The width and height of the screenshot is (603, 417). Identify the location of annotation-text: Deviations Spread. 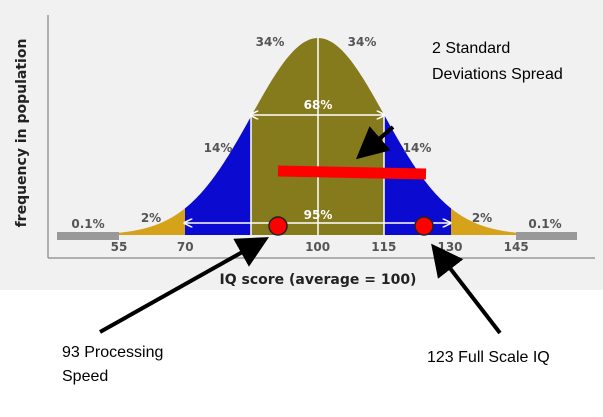
(497, 74).